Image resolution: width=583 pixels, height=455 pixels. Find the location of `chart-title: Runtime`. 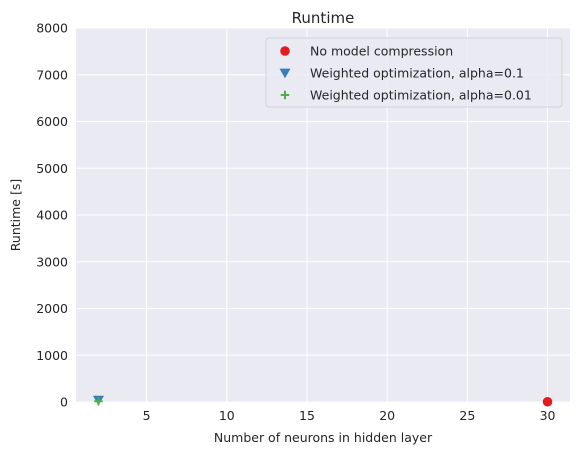

chart-title: Runtime is located at coordinates (323, 18).